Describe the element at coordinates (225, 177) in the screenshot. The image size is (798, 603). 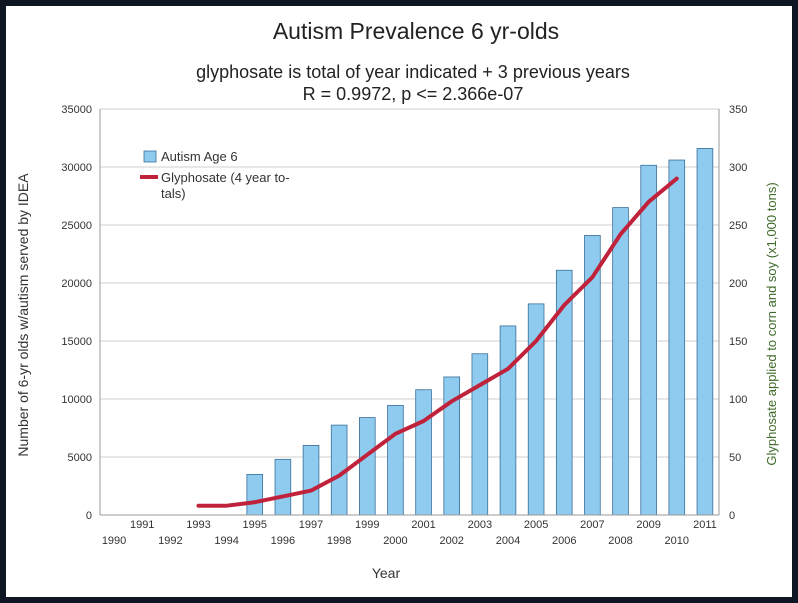
I see `legend-label-line: Glyphosate (4 year to-` at that location.